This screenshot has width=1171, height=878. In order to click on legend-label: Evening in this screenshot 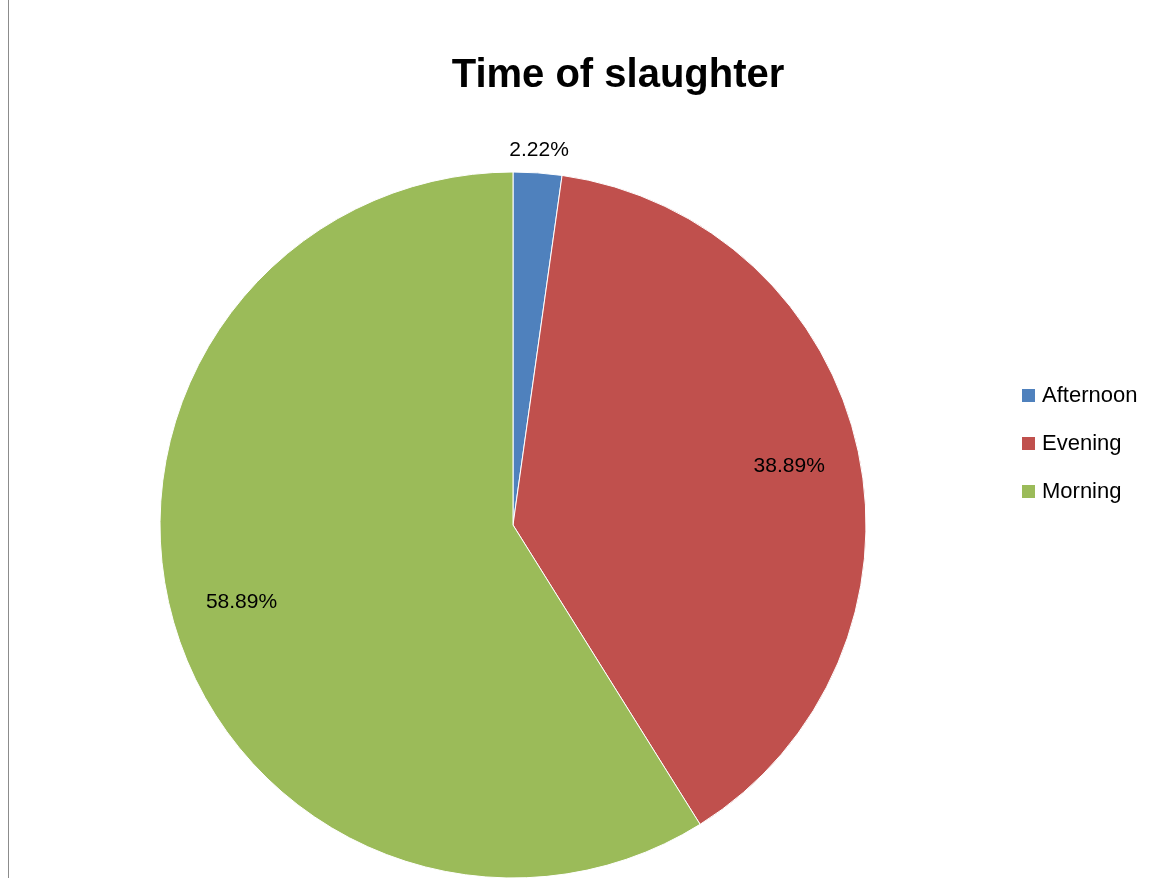, I will do `click(1082, 442)`.